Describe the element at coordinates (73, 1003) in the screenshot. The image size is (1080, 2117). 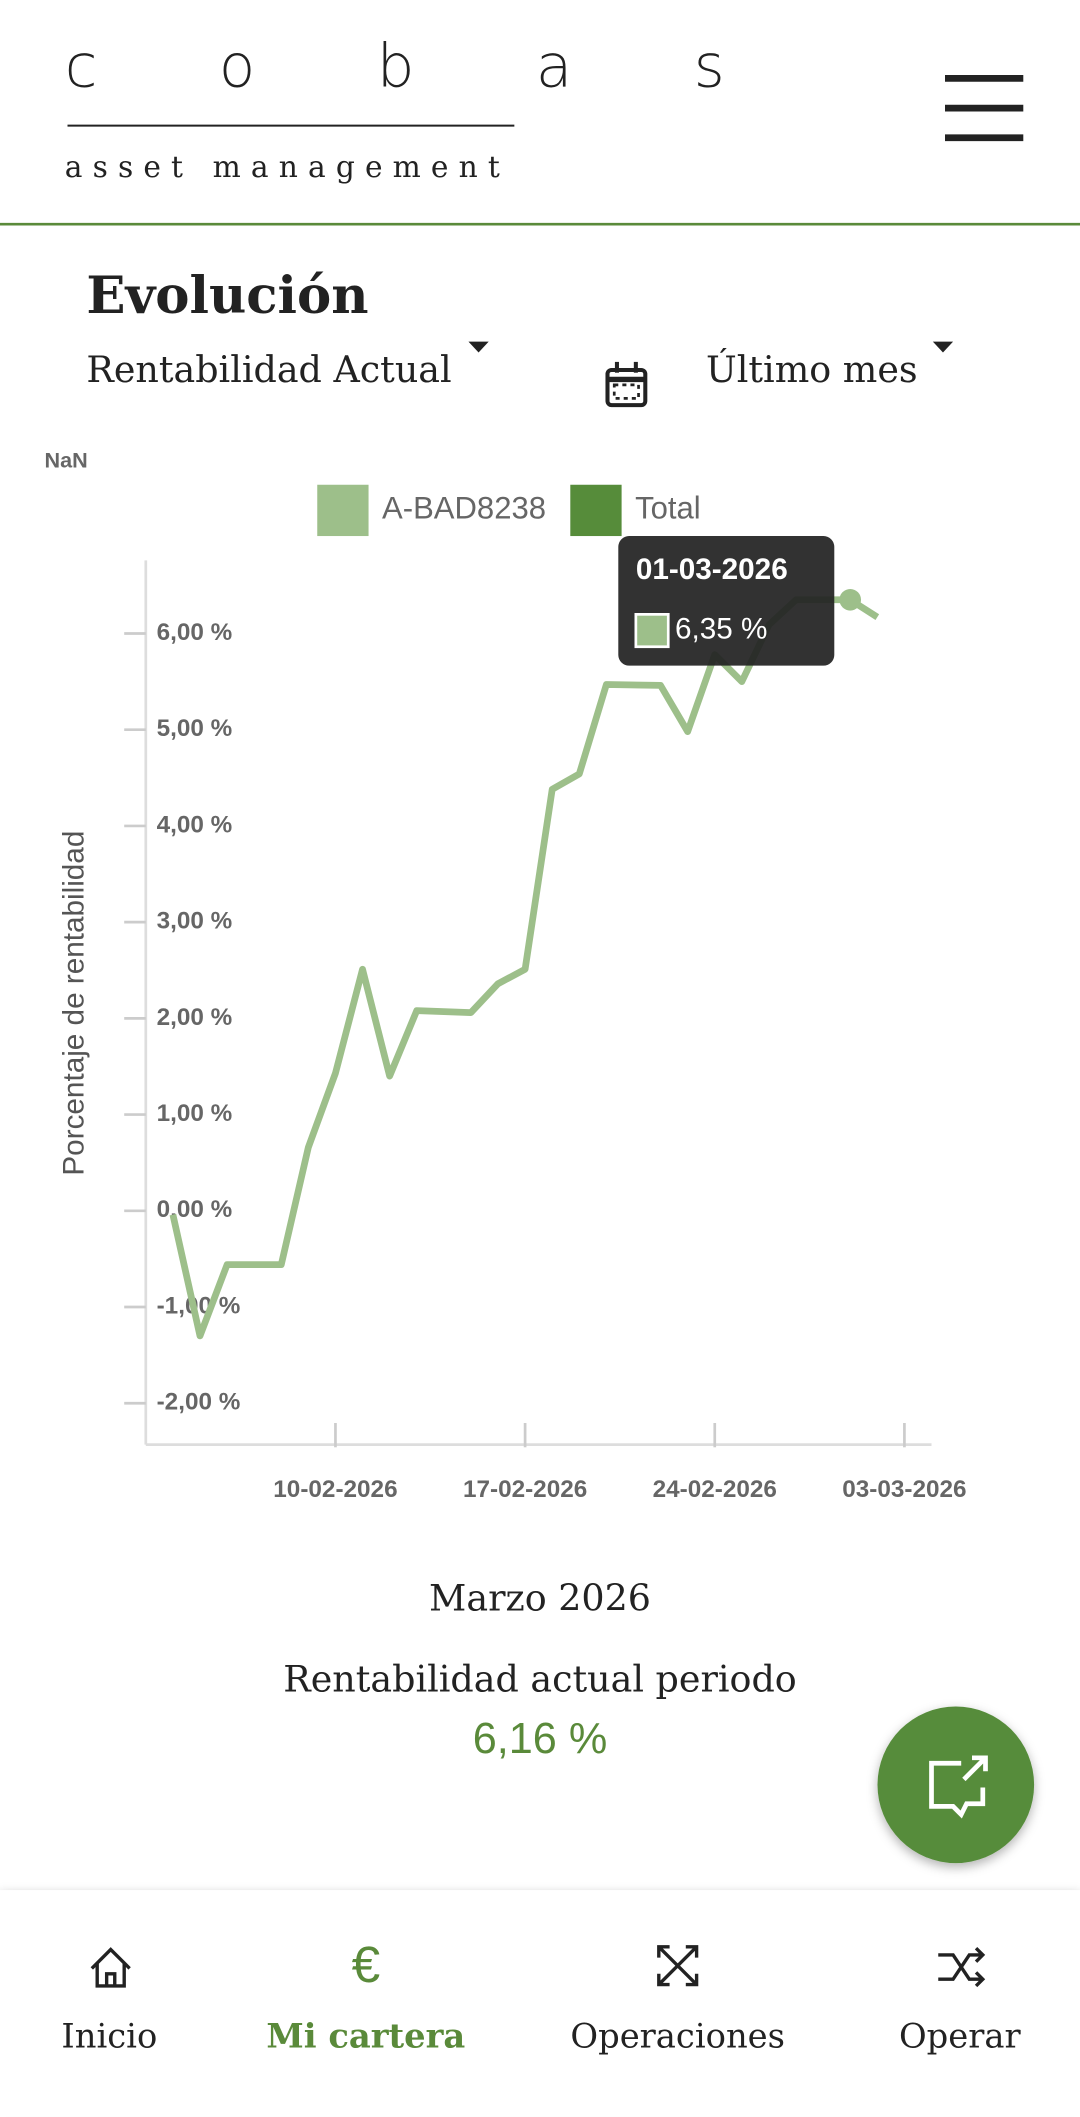
I see `y-axis-label: Porcentaje de rentabilidad` at that location.